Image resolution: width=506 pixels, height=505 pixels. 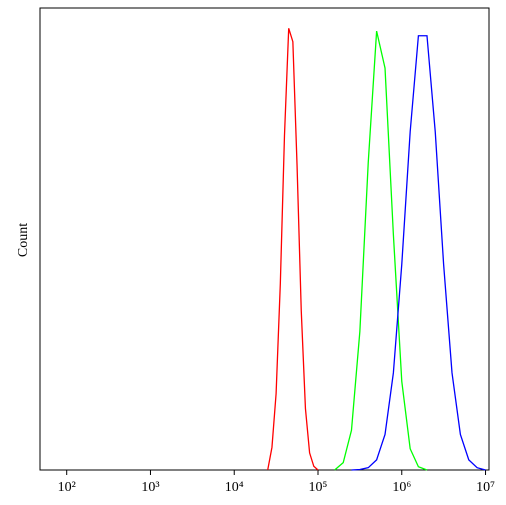 What do you see at coordinates (23, 240) in the screenshot?
I see `y-axis-label: Count` at bounding box center [23, 240].